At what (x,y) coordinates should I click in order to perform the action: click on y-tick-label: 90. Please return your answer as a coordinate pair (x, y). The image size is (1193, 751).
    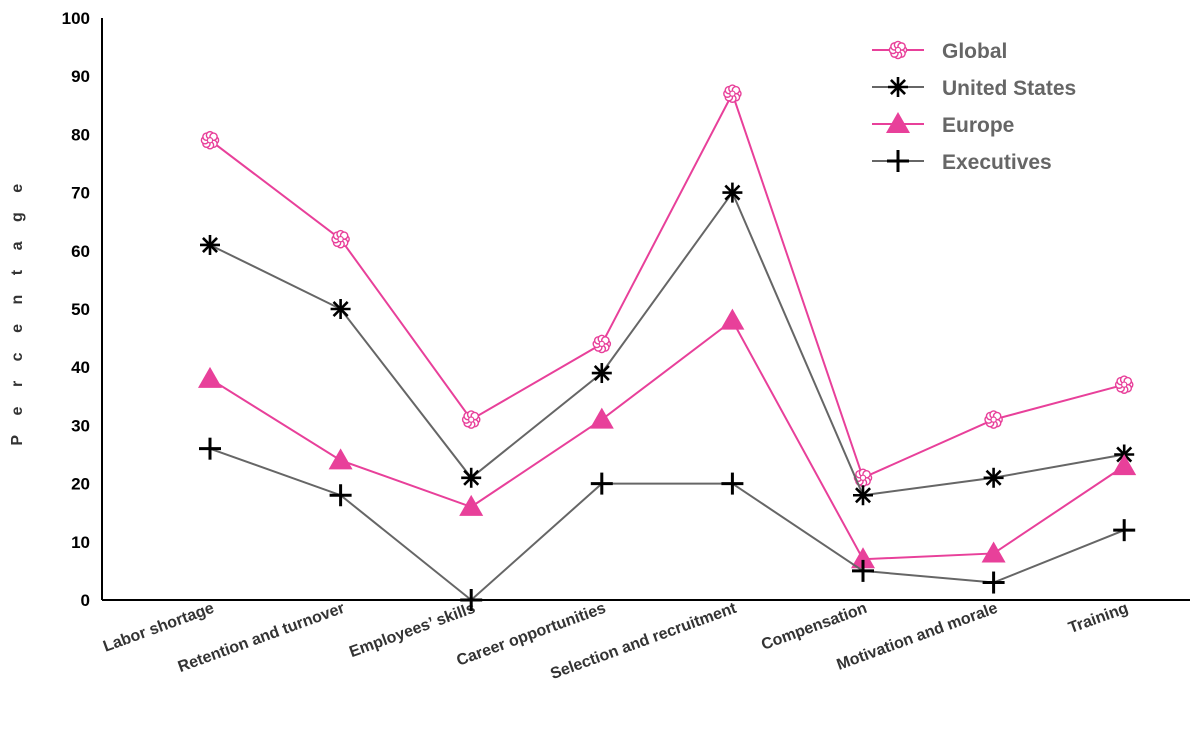
    Looking at the image, I should click on (80, 76).